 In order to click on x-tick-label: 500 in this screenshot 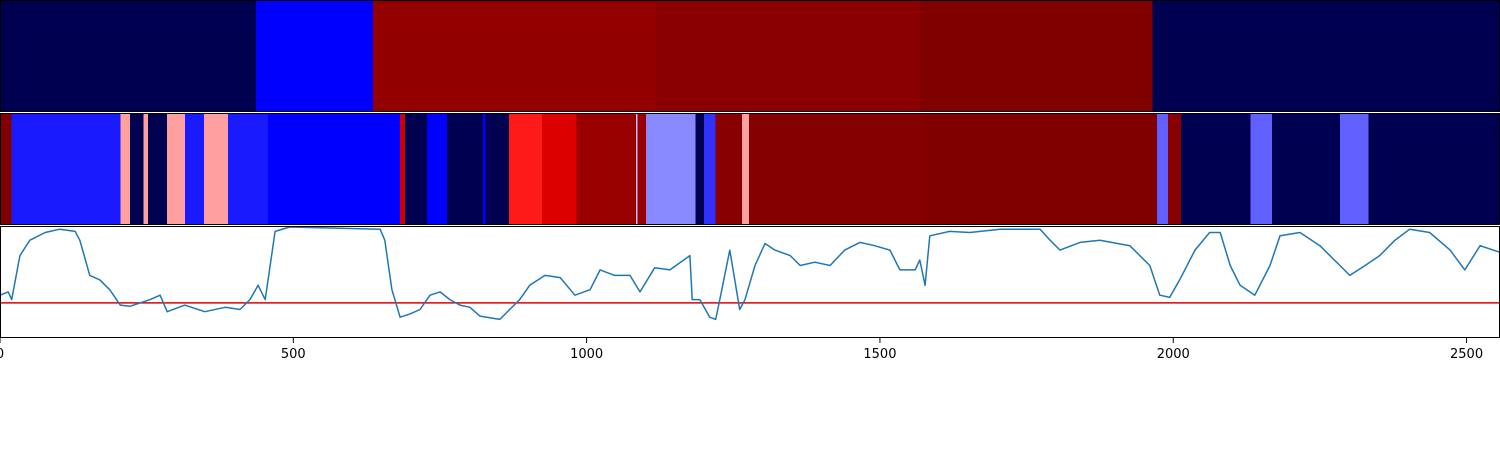, I will do `click(293, 354)`.